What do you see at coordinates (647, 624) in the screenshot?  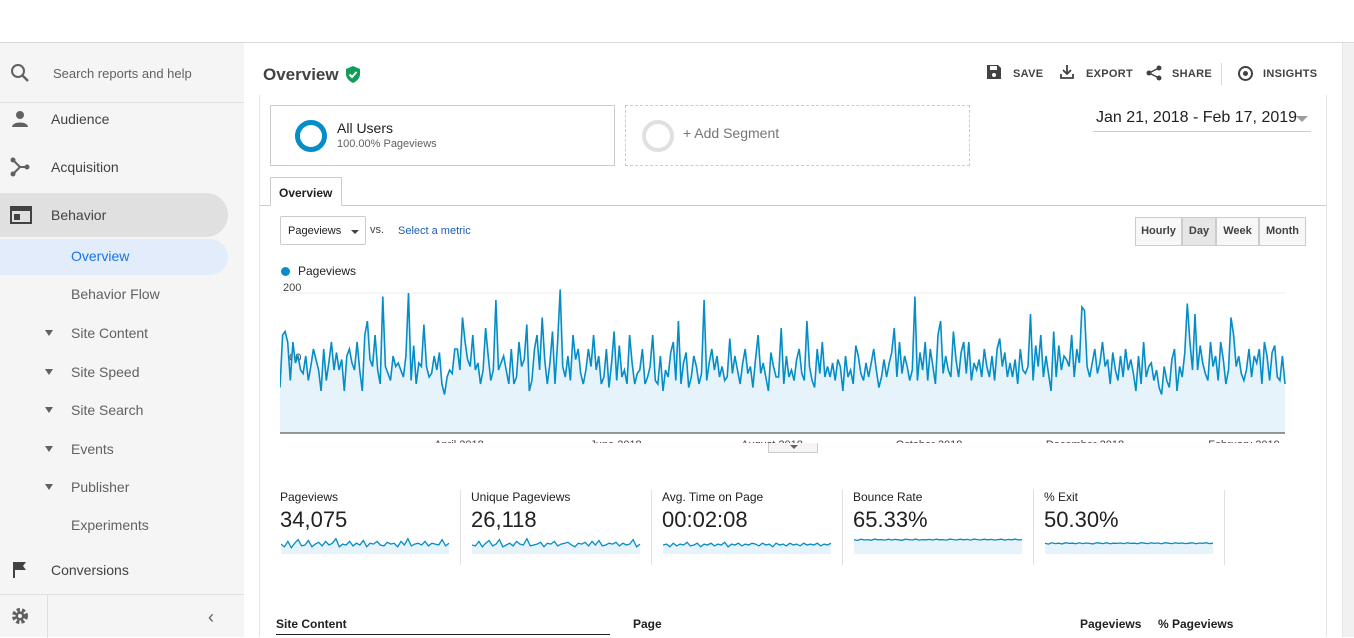 I see `table-header-page: Page` at bounding box center [647, 624].